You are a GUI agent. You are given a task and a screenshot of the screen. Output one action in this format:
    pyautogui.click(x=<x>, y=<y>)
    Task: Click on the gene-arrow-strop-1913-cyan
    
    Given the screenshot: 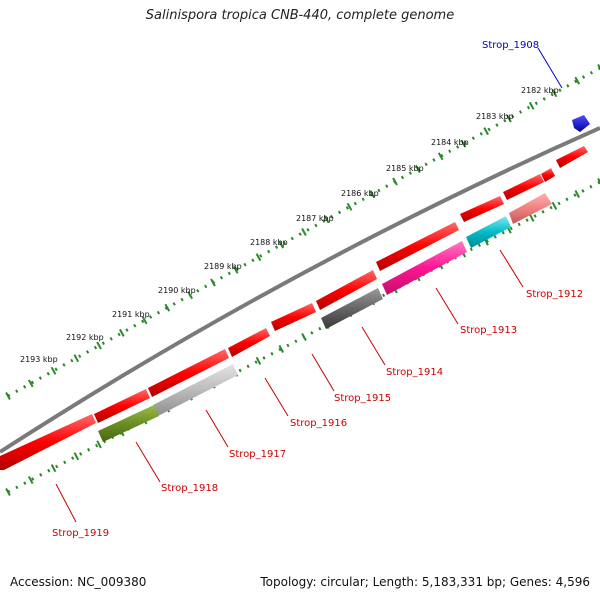 What is the action you would take?
    pyautogui.click(x=488, y=232)
    